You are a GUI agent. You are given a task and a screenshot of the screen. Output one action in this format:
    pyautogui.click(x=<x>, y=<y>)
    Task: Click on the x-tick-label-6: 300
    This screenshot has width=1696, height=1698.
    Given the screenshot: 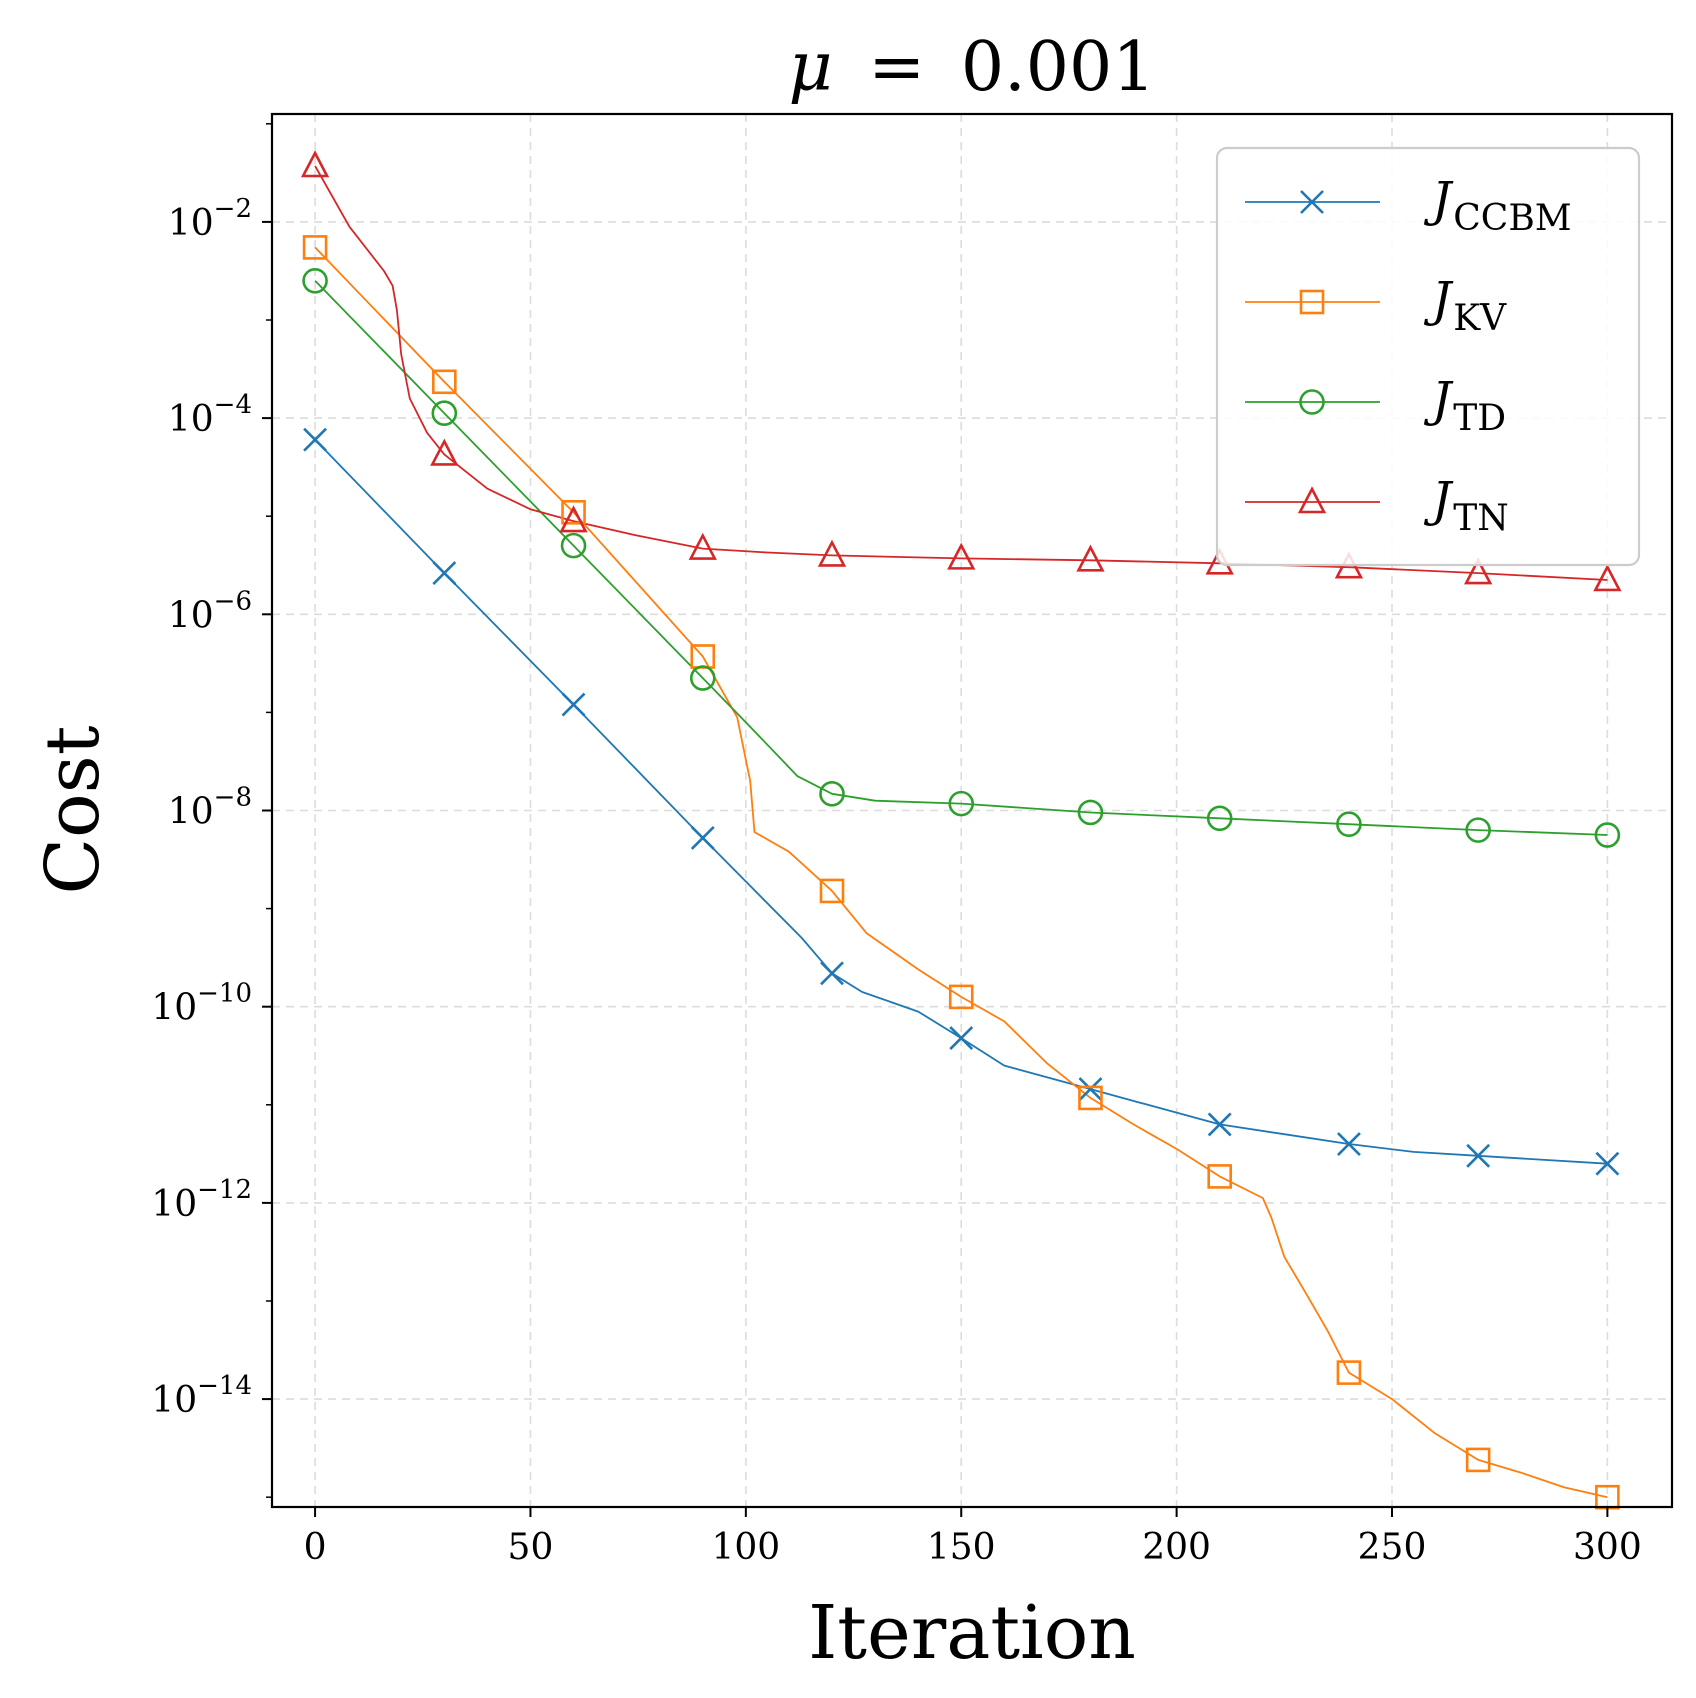 What is the action you would take?
    pyautogui.click(x=1607, y=1547)
    